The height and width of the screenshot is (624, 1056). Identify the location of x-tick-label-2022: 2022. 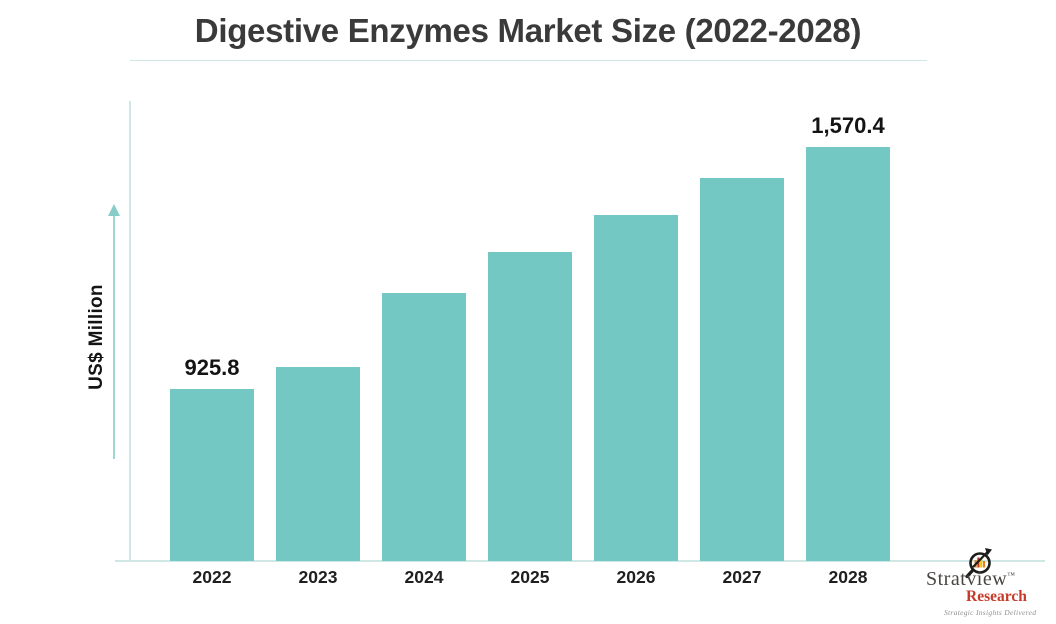
(212, 577).